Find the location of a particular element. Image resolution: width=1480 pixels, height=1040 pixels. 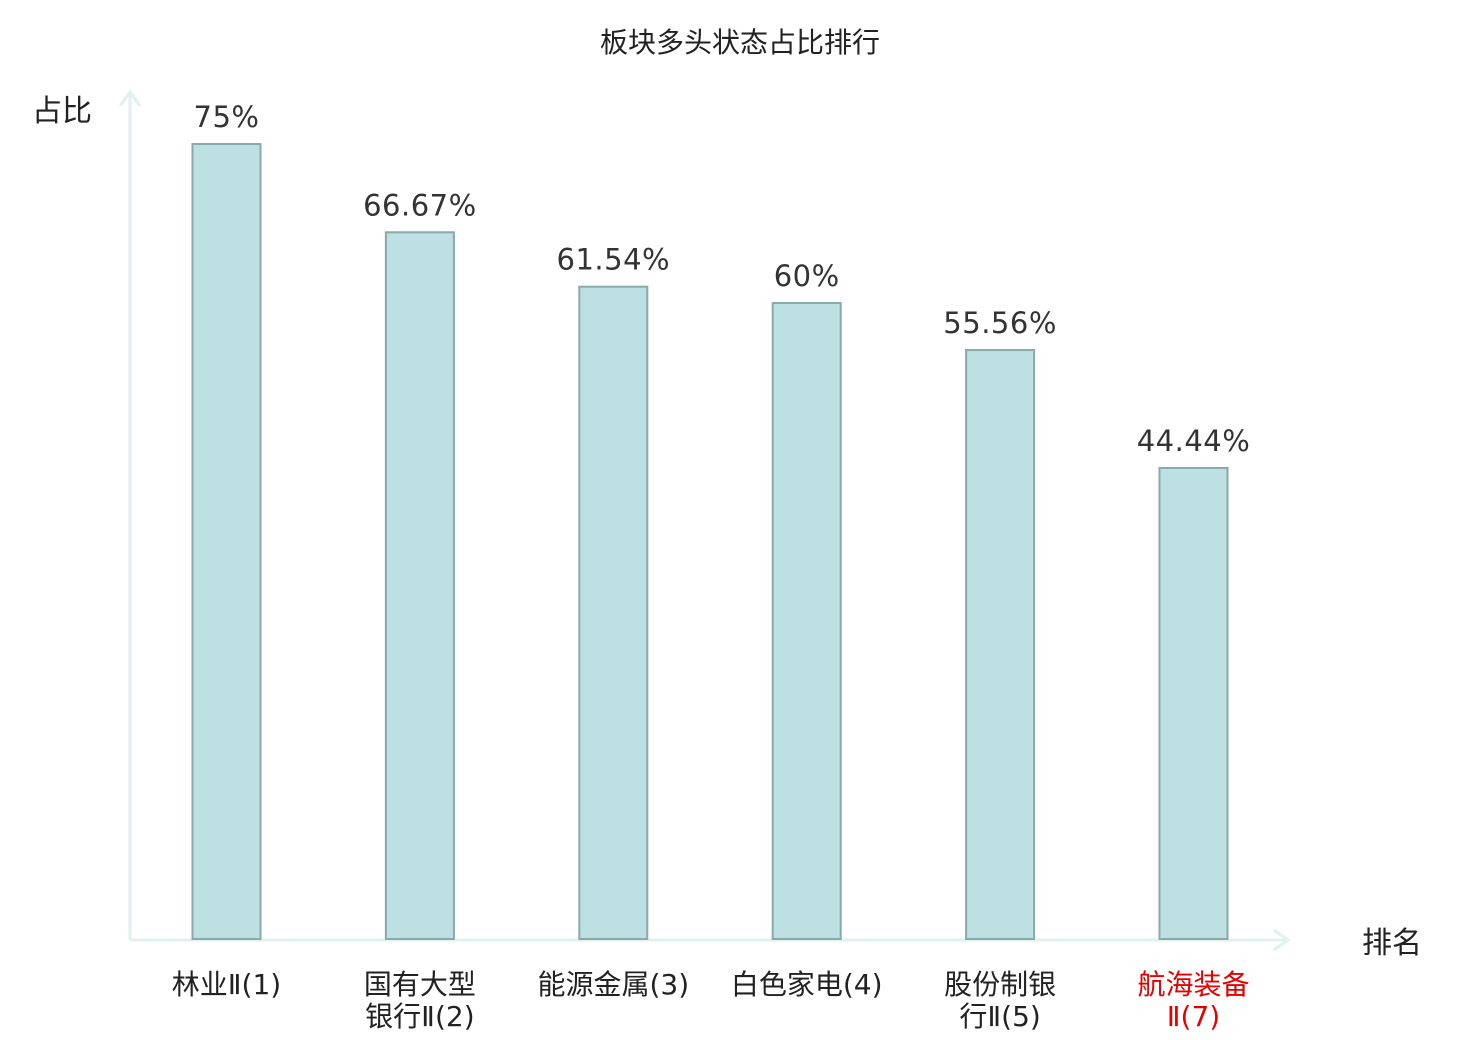

y-axis-label: 占比 is located at coordinates (62, 111).